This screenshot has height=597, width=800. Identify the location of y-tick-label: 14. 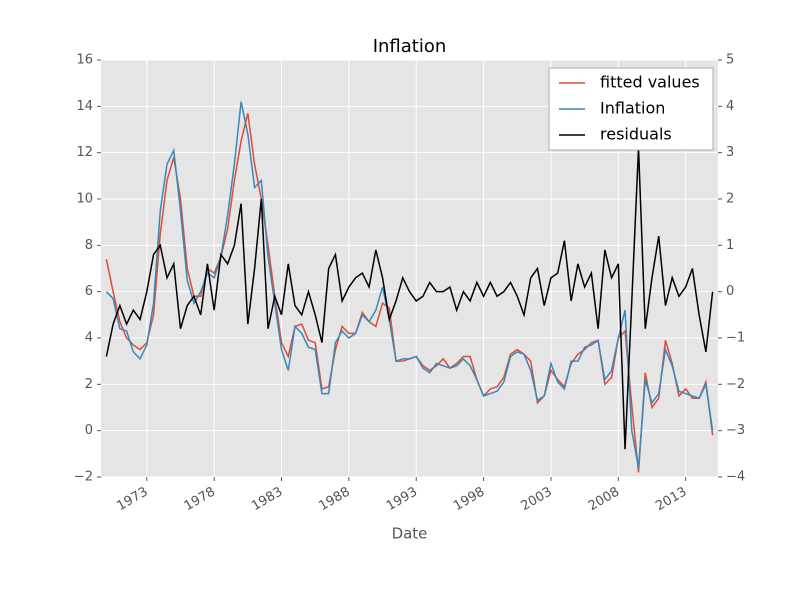
(84, 106).